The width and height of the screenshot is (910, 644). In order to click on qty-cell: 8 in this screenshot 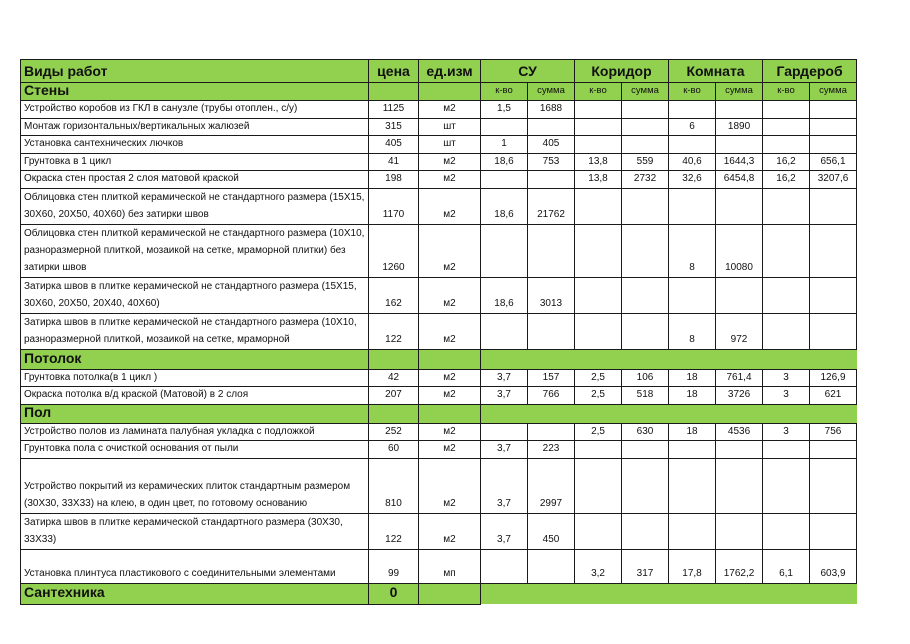, I will do `click(692, 331)`.